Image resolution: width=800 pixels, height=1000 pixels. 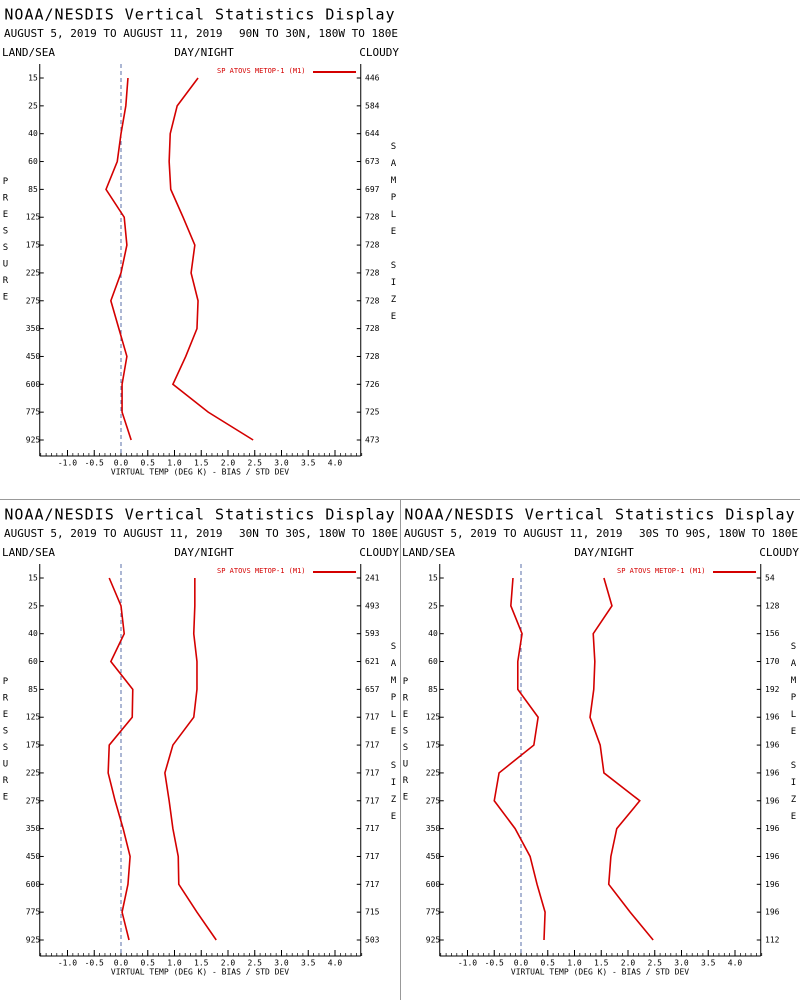 I want to click on sample-size: 697, so click(x=372, y=189).